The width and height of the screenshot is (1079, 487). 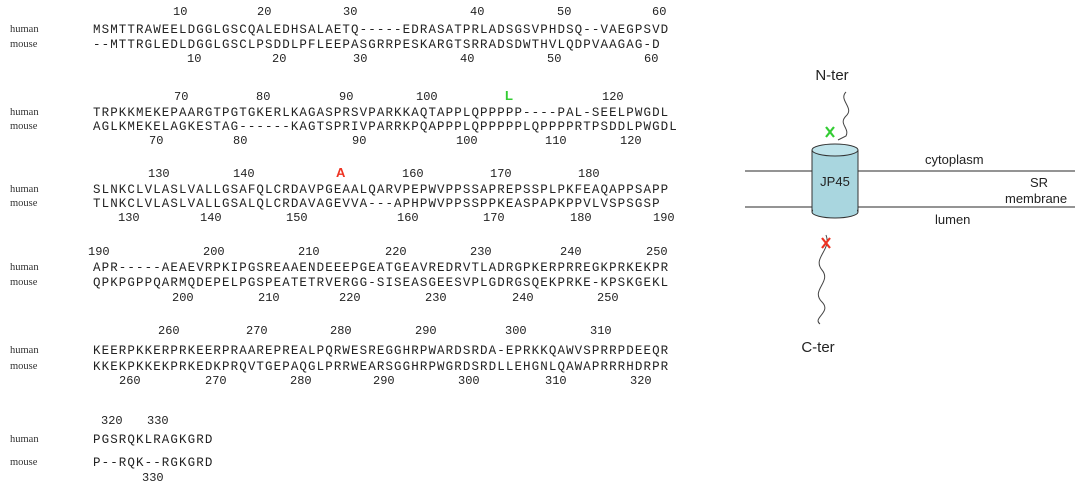 What do you see at coordinates (830, 132) in the screenshot?
I see `green-x-marker` at bounding box center [830, 132].